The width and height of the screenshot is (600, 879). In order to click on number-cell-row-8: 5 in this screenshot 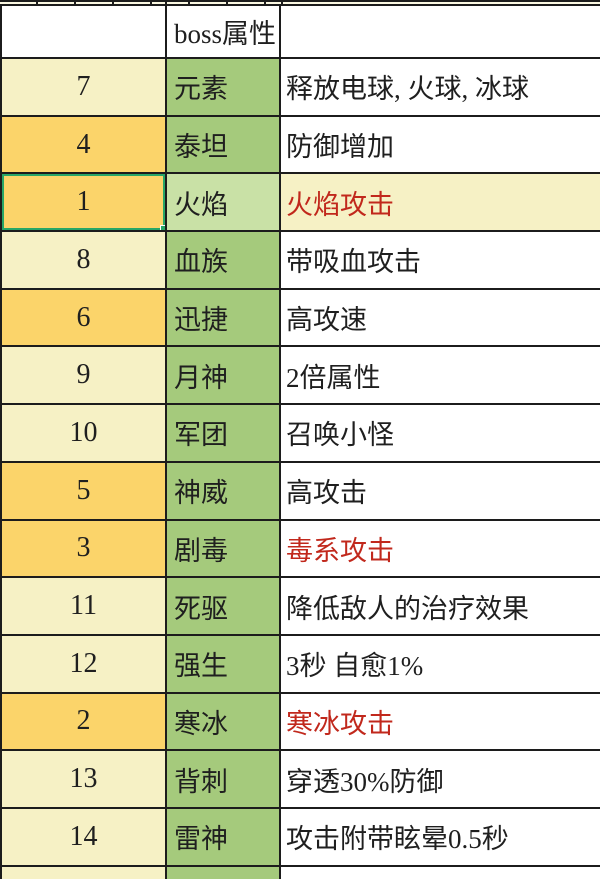, I will do `click(84, 491)`.